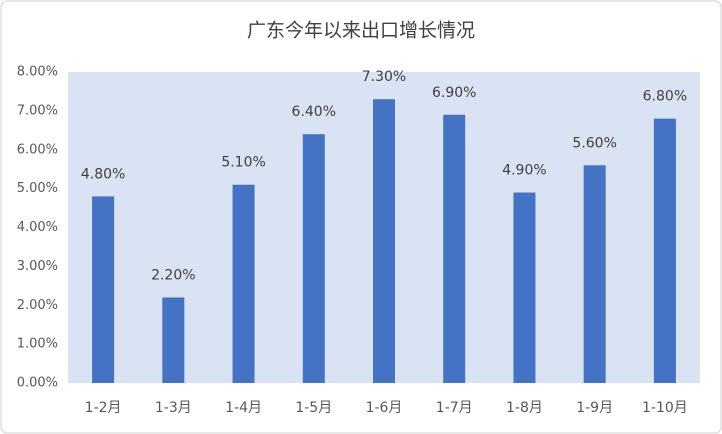  Describe the element at coordinates (103, 174) in the screenshot. I see `value-label: 4.80%` at that location.